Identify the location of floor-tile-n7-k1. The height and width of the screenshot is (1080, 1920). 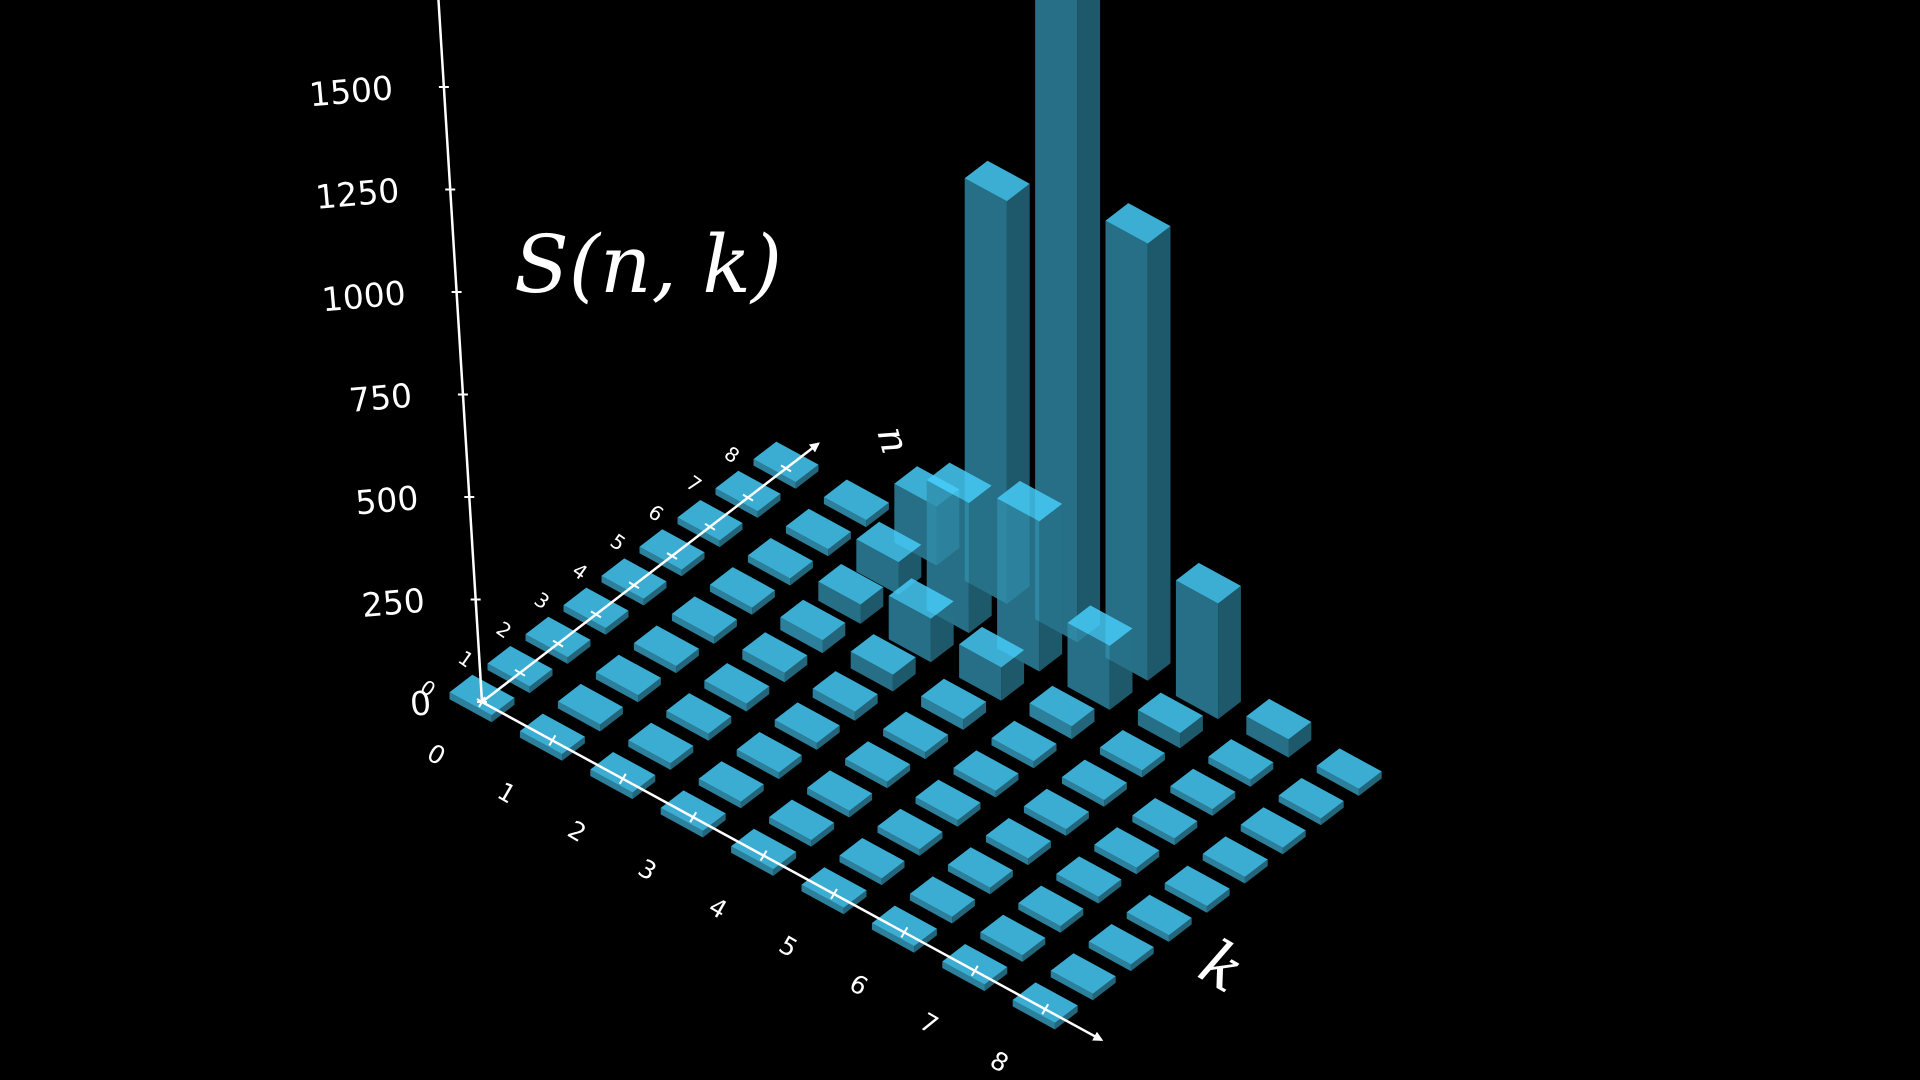
(818, 532).